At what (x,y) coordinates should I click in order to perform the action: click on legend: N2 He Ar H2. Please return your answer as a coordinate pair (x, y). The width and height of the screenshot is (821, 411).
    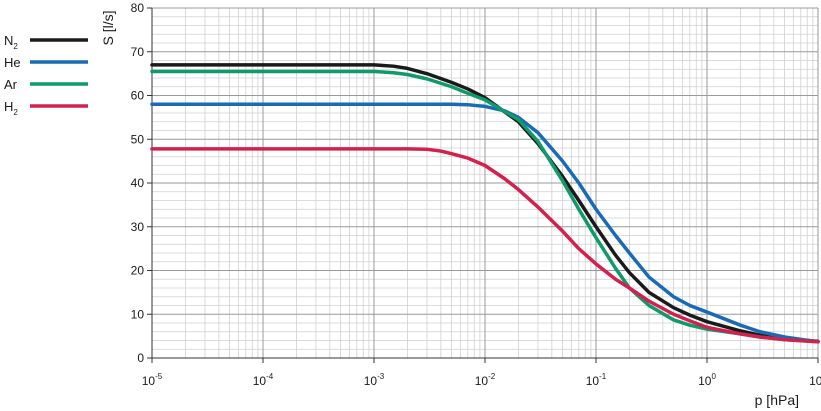
    Looking at the image, I should click on (46, 75).